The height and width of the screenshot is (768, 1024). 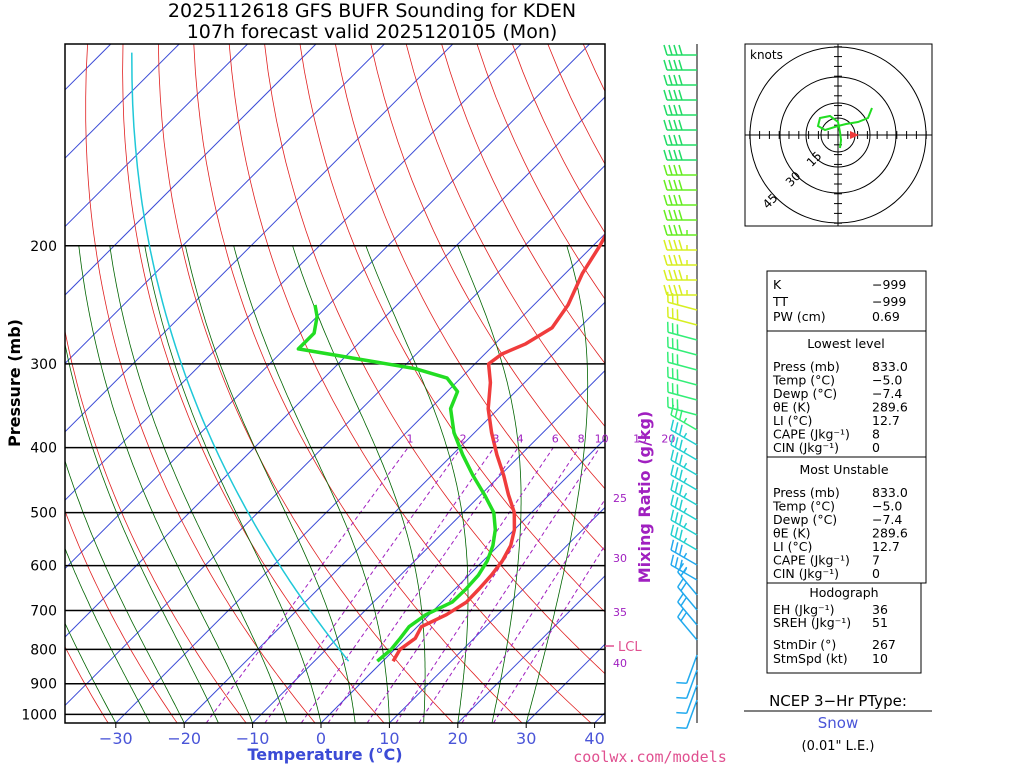 What do you see at coordinates (890, 492) in the screenshot?
I see `mu-stat-value: 833.0` at bounding box center [890, 492].